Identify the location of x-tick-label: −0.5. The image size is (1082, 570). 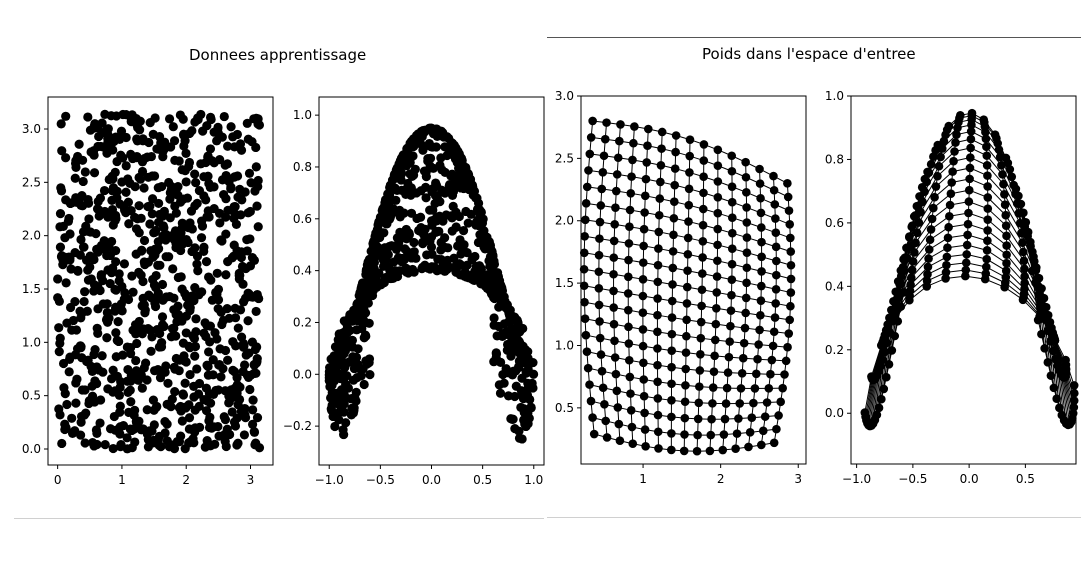
(912, 479).